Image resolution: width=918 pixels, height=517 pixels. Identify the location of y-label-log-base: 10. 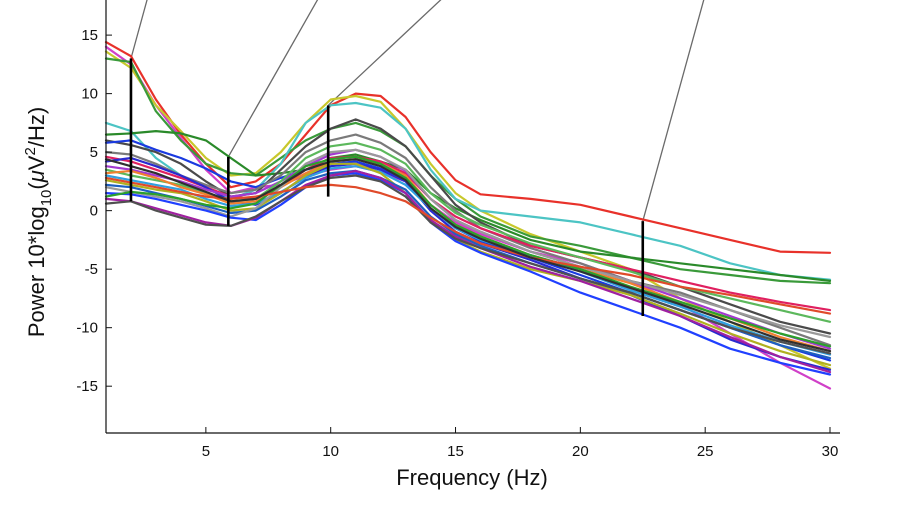
(46, 198).